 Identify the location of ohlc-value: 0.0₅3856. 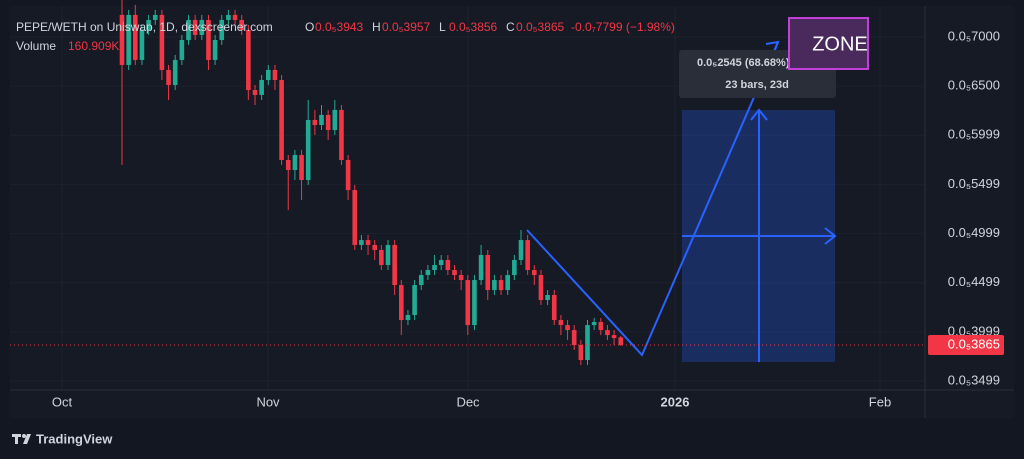
(473, 27).